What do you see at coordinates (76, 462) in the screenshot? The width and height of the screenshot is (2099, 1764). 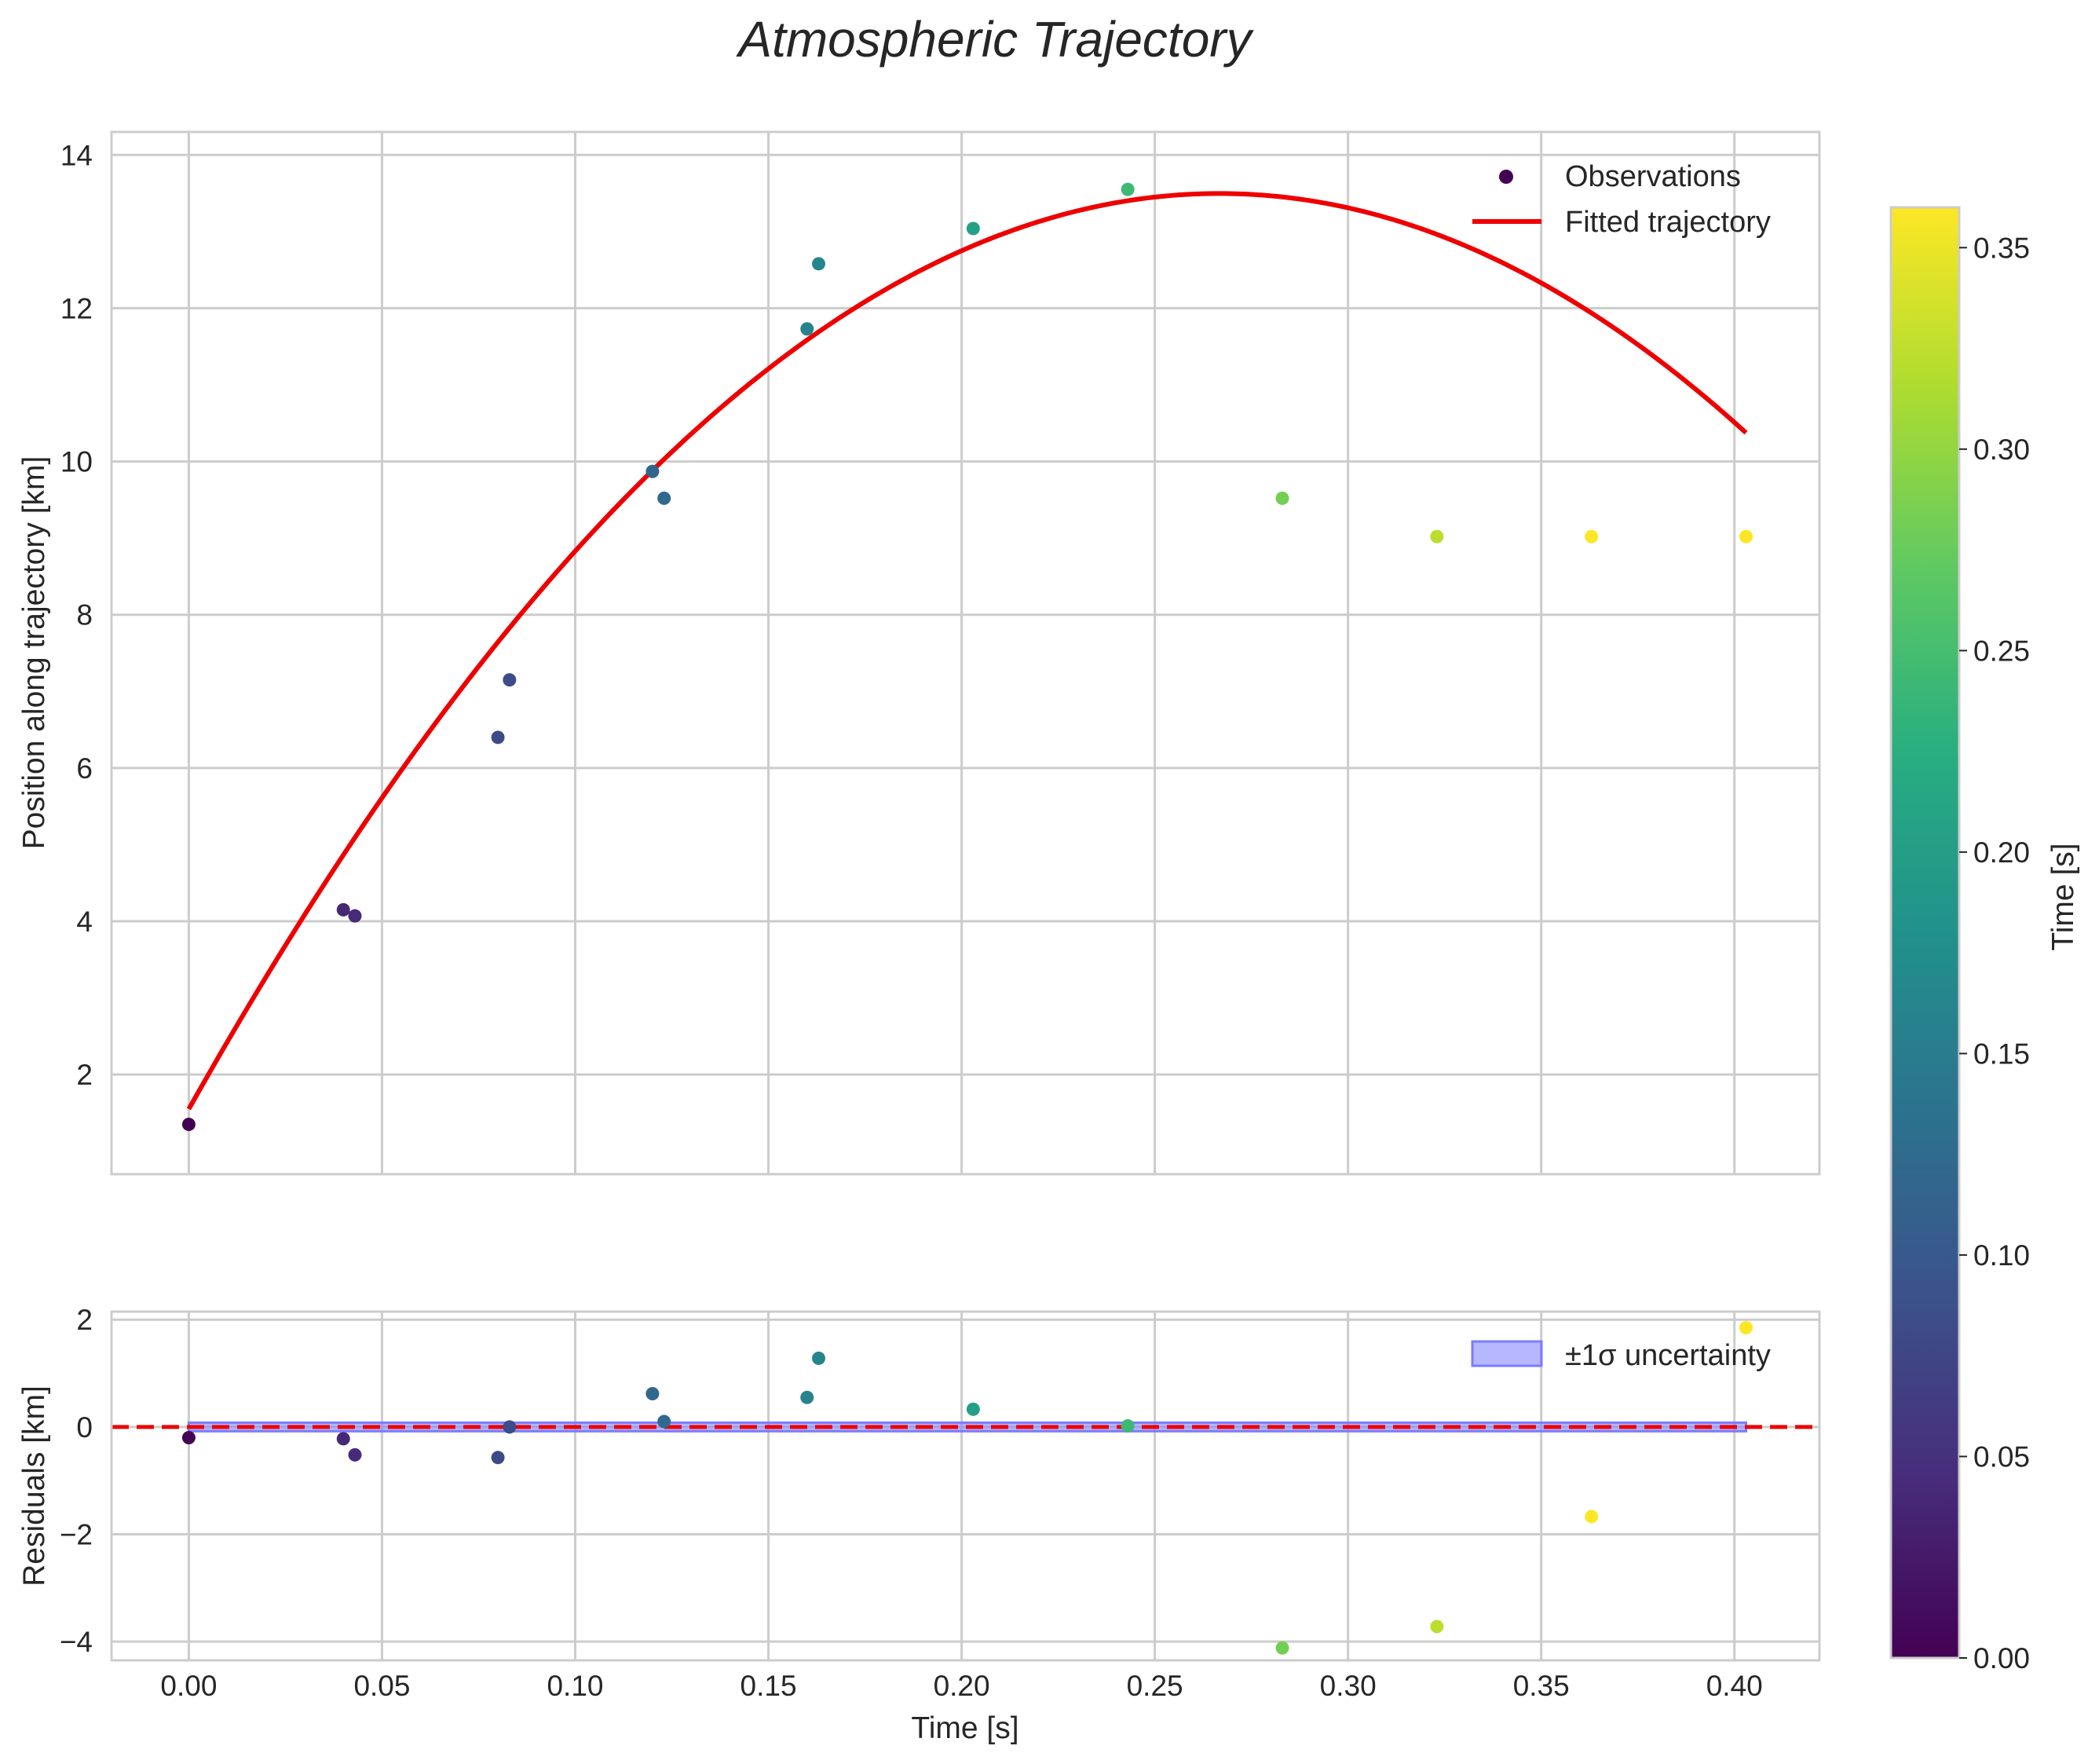 I see `top-y-tick-label: 10` at bounding box center [76, 462].